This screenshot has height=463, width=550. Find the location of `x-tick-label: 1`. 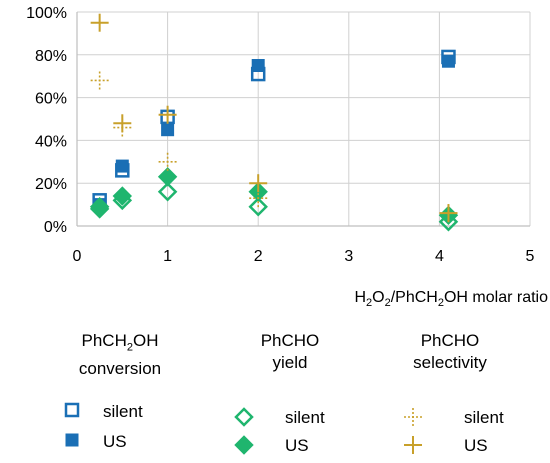

x-tick-label: 1 is located at coordinates (167, 256).